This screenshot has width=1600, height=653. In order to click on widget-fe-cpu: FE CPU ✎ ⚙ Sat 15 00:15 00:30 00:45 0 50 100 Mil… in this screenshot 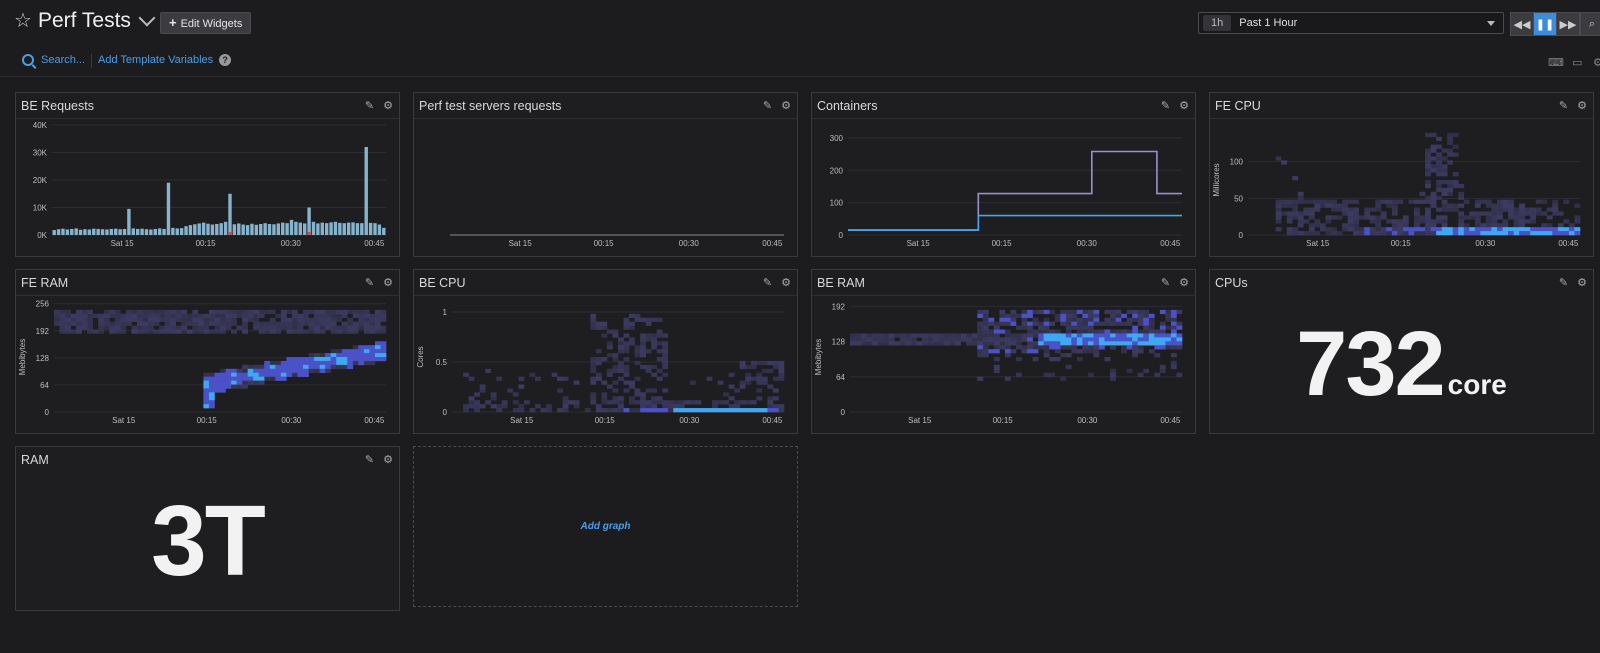, I will do `click(1401, 174)`.